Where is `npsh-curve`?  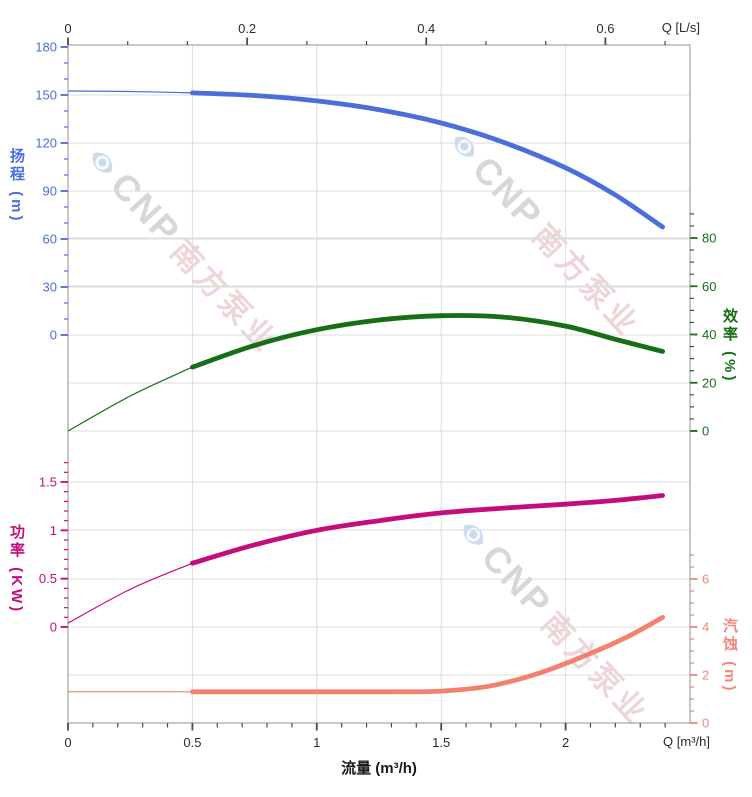 npsh-curve is located at coordinates (427, 655).